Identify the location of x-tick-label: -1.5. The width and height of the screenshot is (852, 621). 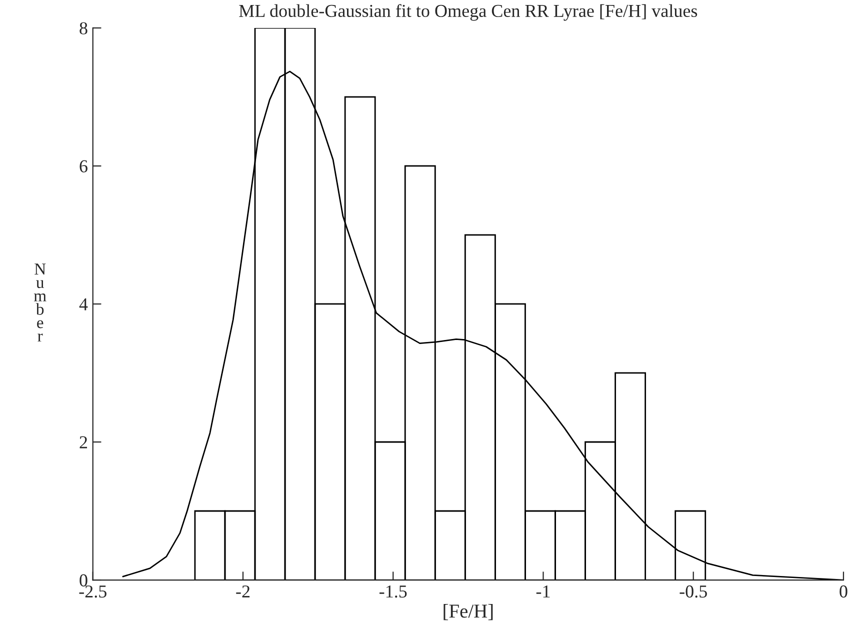
(393, 591).